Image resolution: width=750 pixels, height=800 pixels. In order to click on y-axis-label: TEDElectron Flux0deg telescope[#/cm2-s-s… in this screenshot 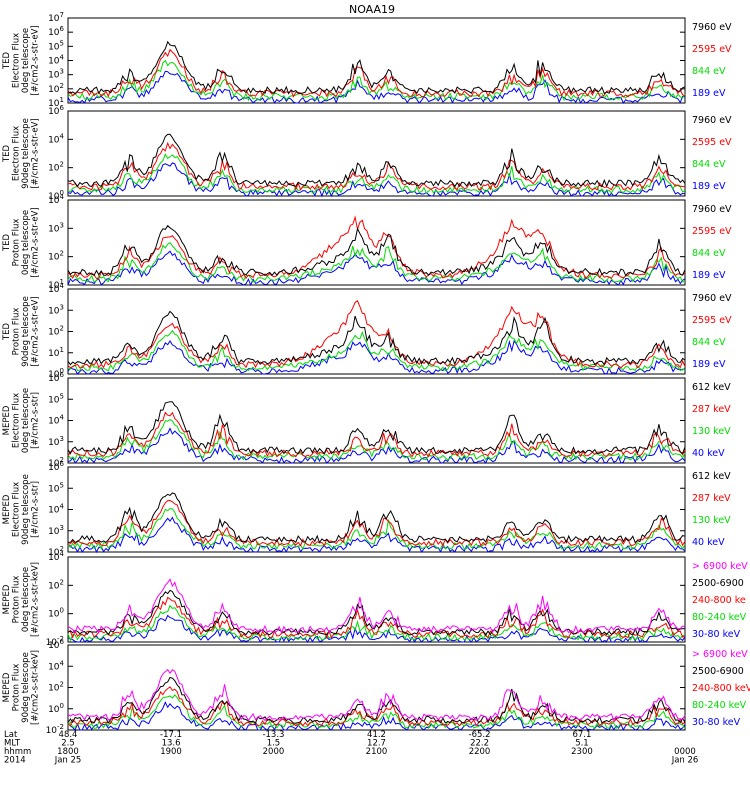, I will do `click(21, 60)`.